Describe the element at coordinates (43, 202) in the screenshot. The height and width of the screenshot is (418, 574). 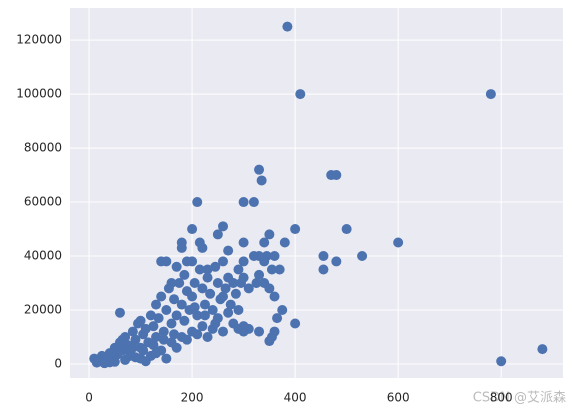
I see `y-tick-label: 60000` at that location.